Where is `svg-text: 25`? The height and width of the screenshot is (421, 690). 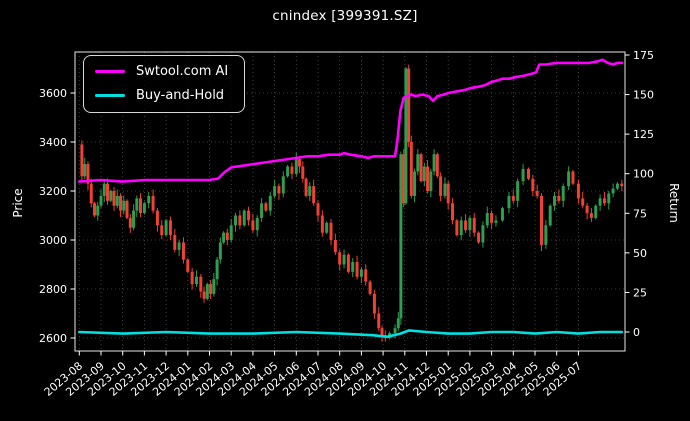
svg-text: 25 is located at coordinates (640, 292).